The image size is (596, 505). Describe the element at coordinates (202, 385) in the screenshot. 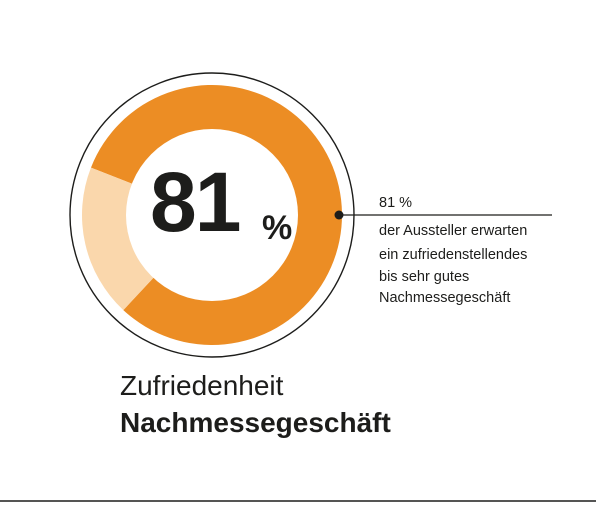

I see `chart-caption-line-1: Zufriedenheit` at that location.